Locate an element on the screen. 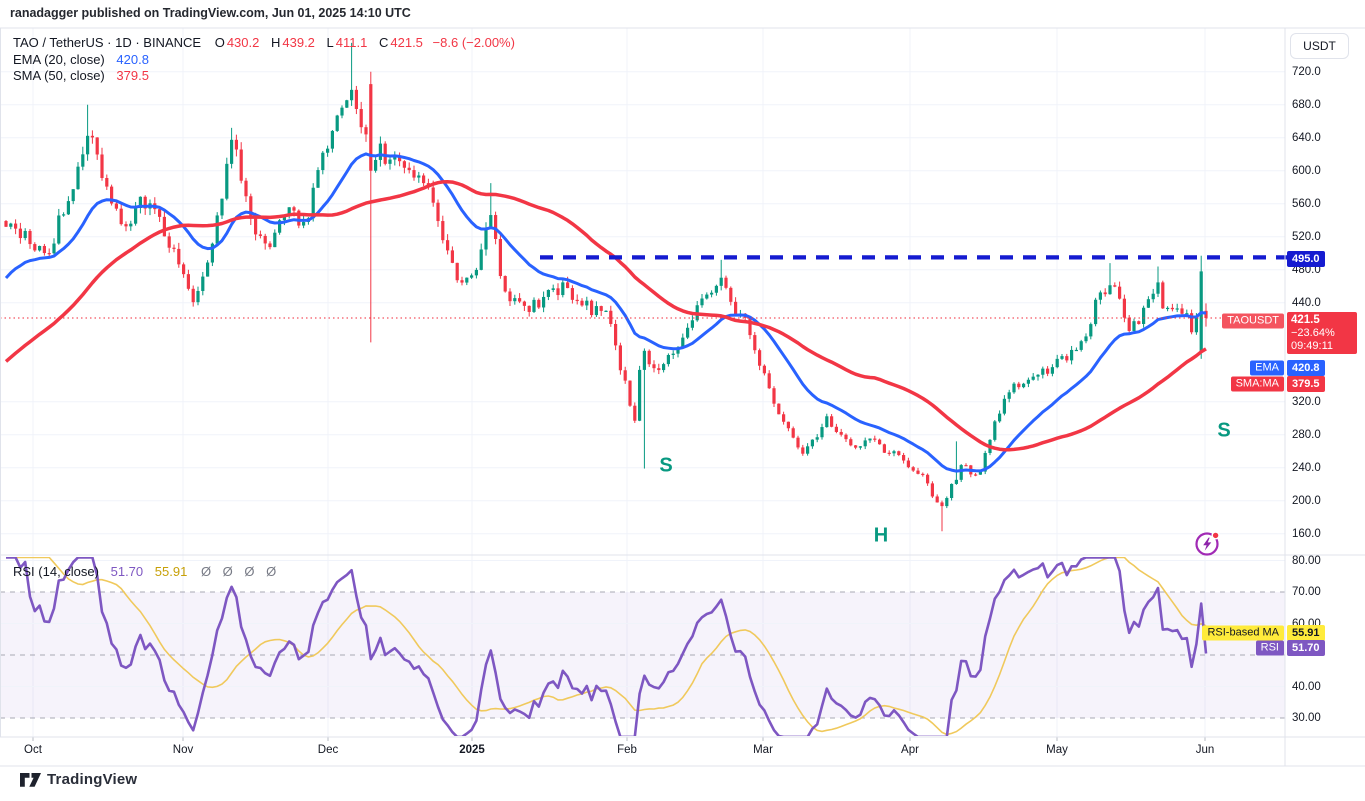 This screenshot has height=801, width=1365. time-axis-label: Oct is located at coordinates (33, 750).